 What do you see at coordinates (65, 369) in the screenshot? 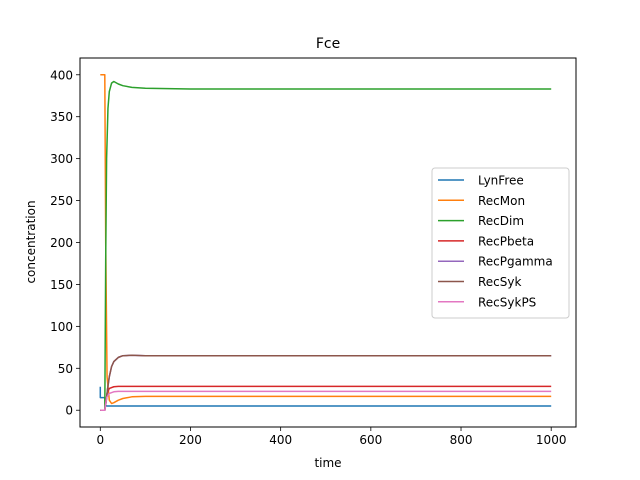
I see `y-tick-label: 50` at bounding box center [65, 369].